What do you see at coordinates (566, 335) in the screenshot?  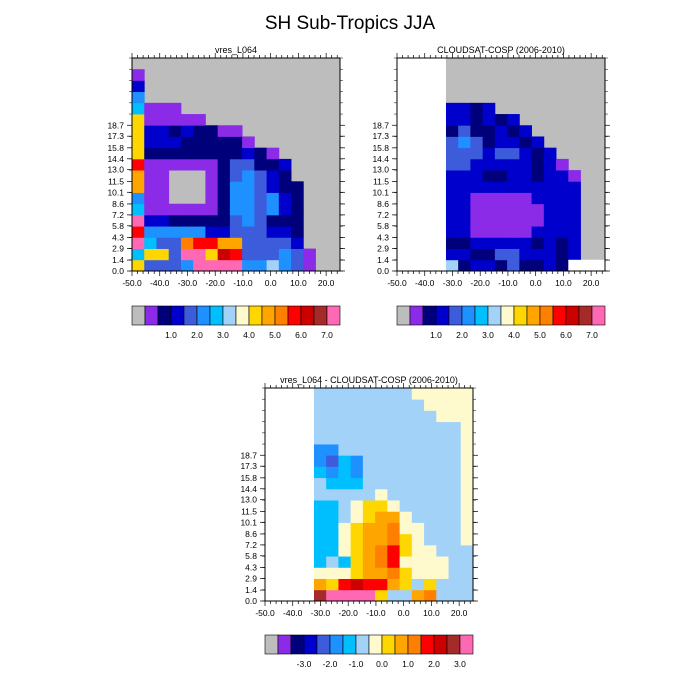 I see `colorbar-label: 6.0` at bounding box center [566, 335].